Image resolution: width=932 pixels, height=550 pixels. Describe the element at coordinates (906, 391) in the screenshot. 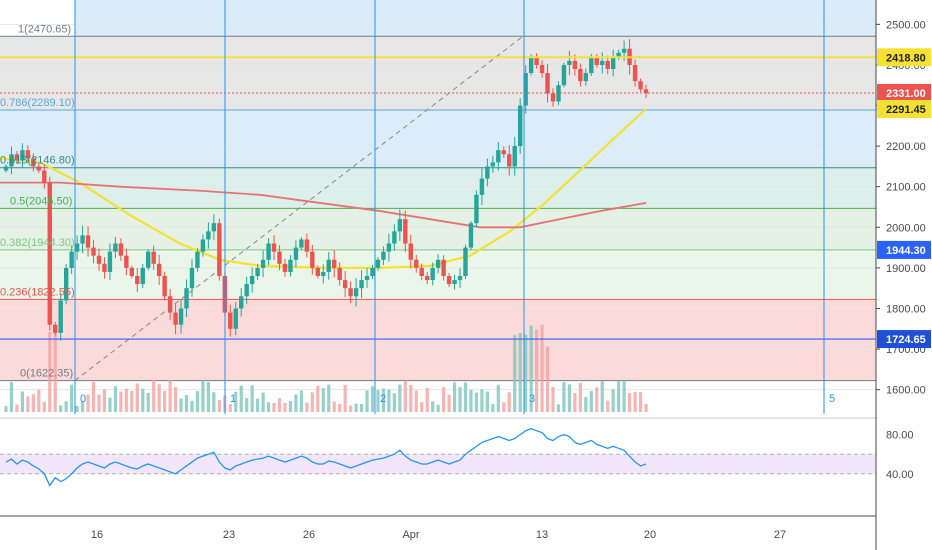

I see `y-tick-label-0: 1600.00` at that location.